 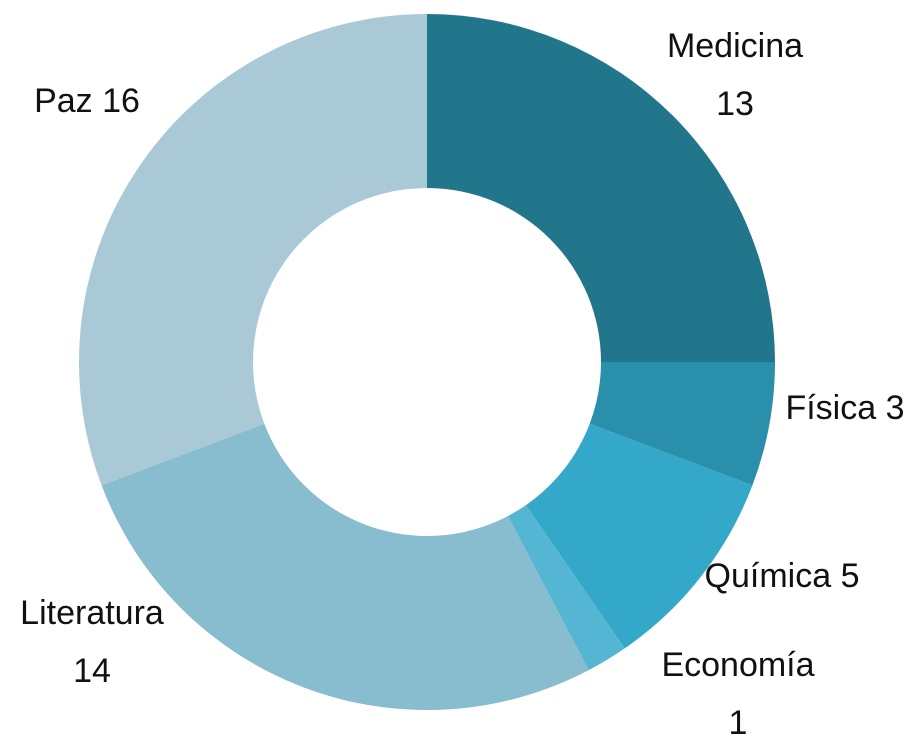 I want to click on slice-label: Física 3, so click(x=844, y=408).